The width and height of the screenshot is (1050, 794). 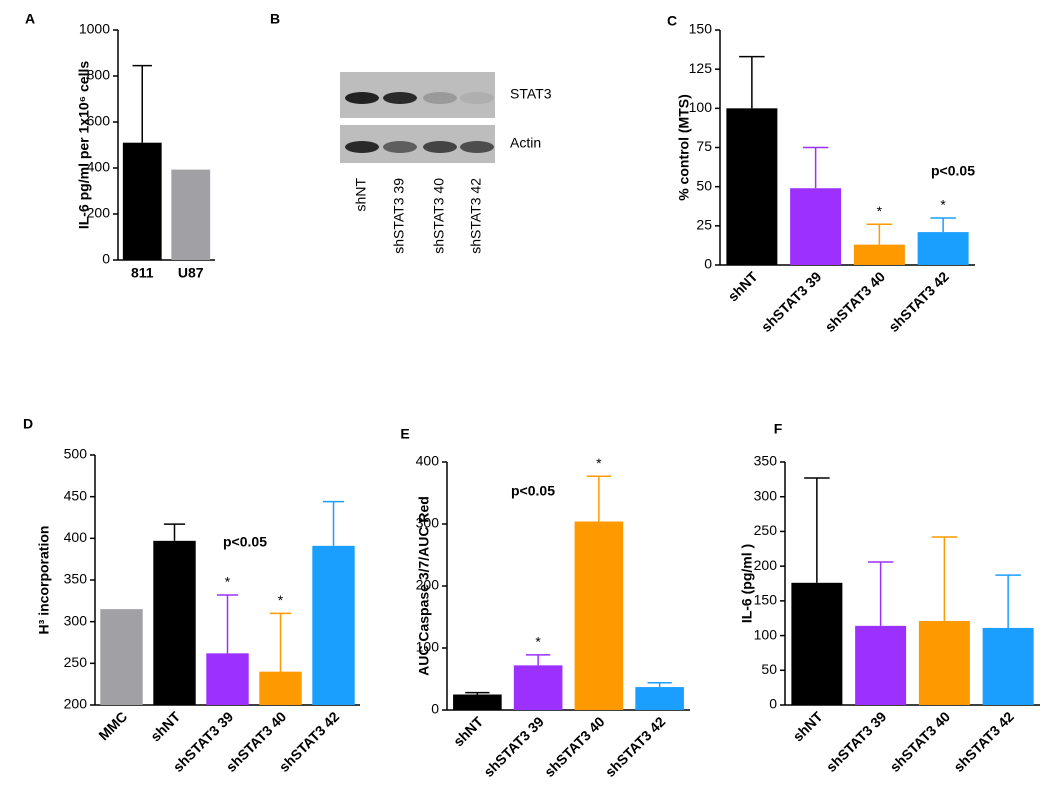 I want to click on panel-letter: A, so click(x=30, y=19).